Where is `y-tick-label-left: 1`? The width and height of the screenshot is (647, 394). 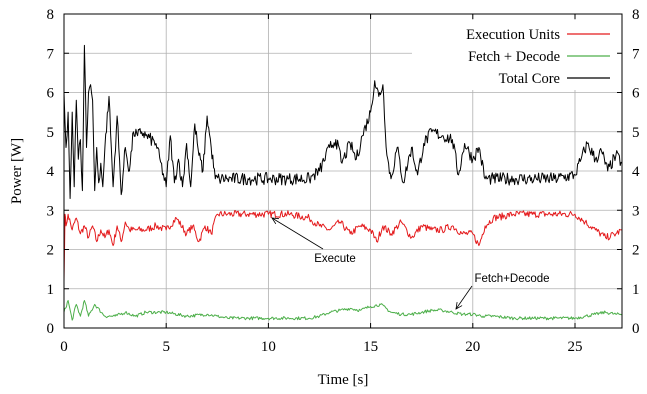
y-tick-label-left: 1 is located at coordinates (51, 290).